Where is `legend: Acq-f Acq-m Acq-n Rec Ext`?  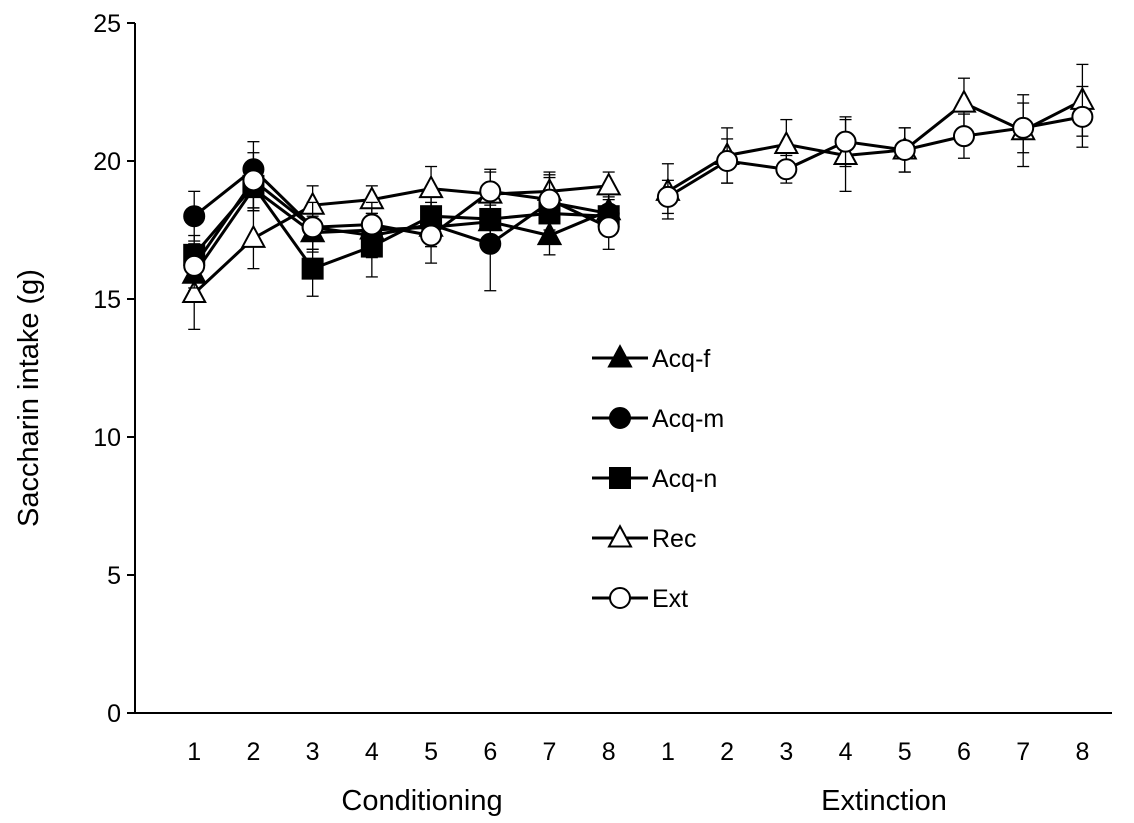 legend: Acq-f Acq-m Acq-n Rec Ext is located at coordinates (658, 478).